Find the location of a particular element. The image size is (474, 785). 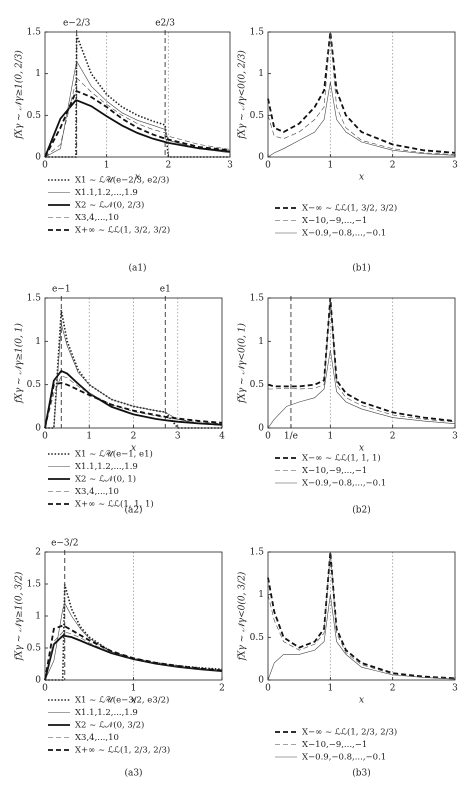

x-tick-label: 4 is located at coordinates (222, 437).